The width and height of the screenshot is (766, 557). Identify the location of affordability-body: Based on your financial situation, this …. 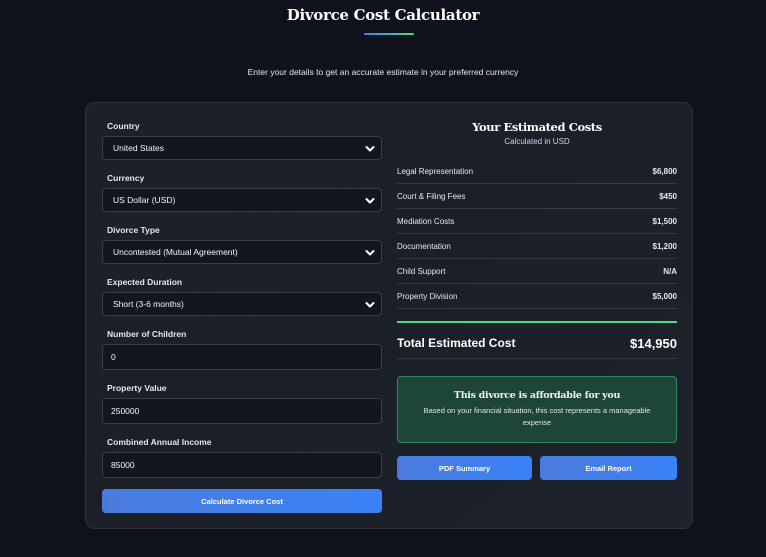
(537, 416).